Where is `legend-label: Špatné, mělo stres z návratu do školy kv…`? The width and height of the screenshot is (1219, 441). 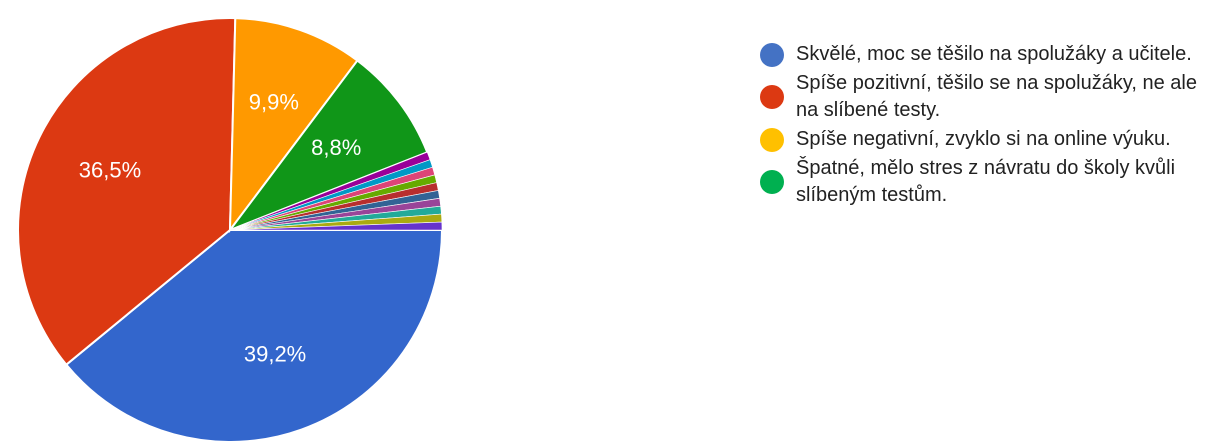
legend-label: Špatné, mělo stres z návratu do školy kv… is located at coordinates (1006, 182).